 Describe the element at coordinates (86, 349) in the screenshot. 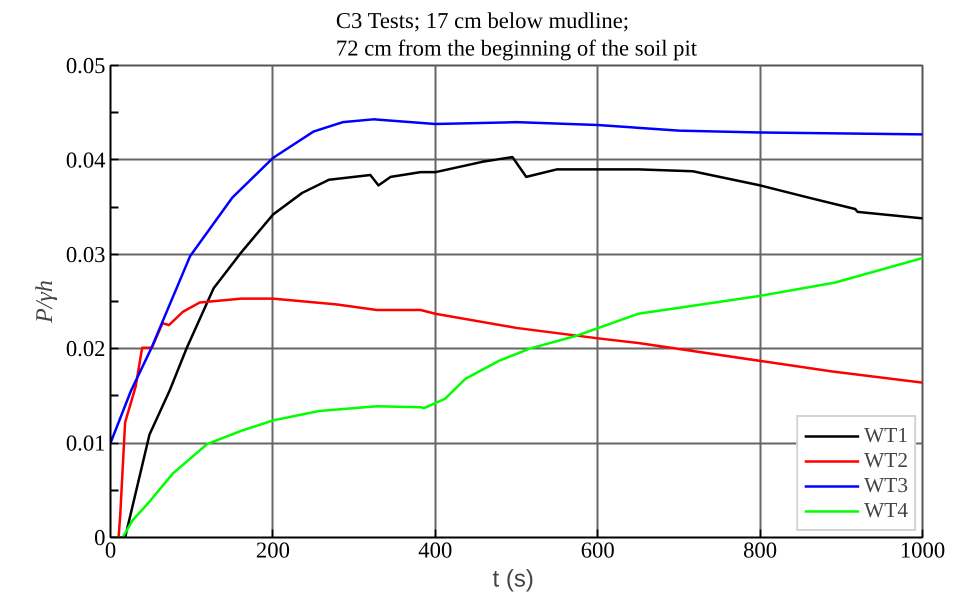

I see `y-tick-label: 0.02` at that location.